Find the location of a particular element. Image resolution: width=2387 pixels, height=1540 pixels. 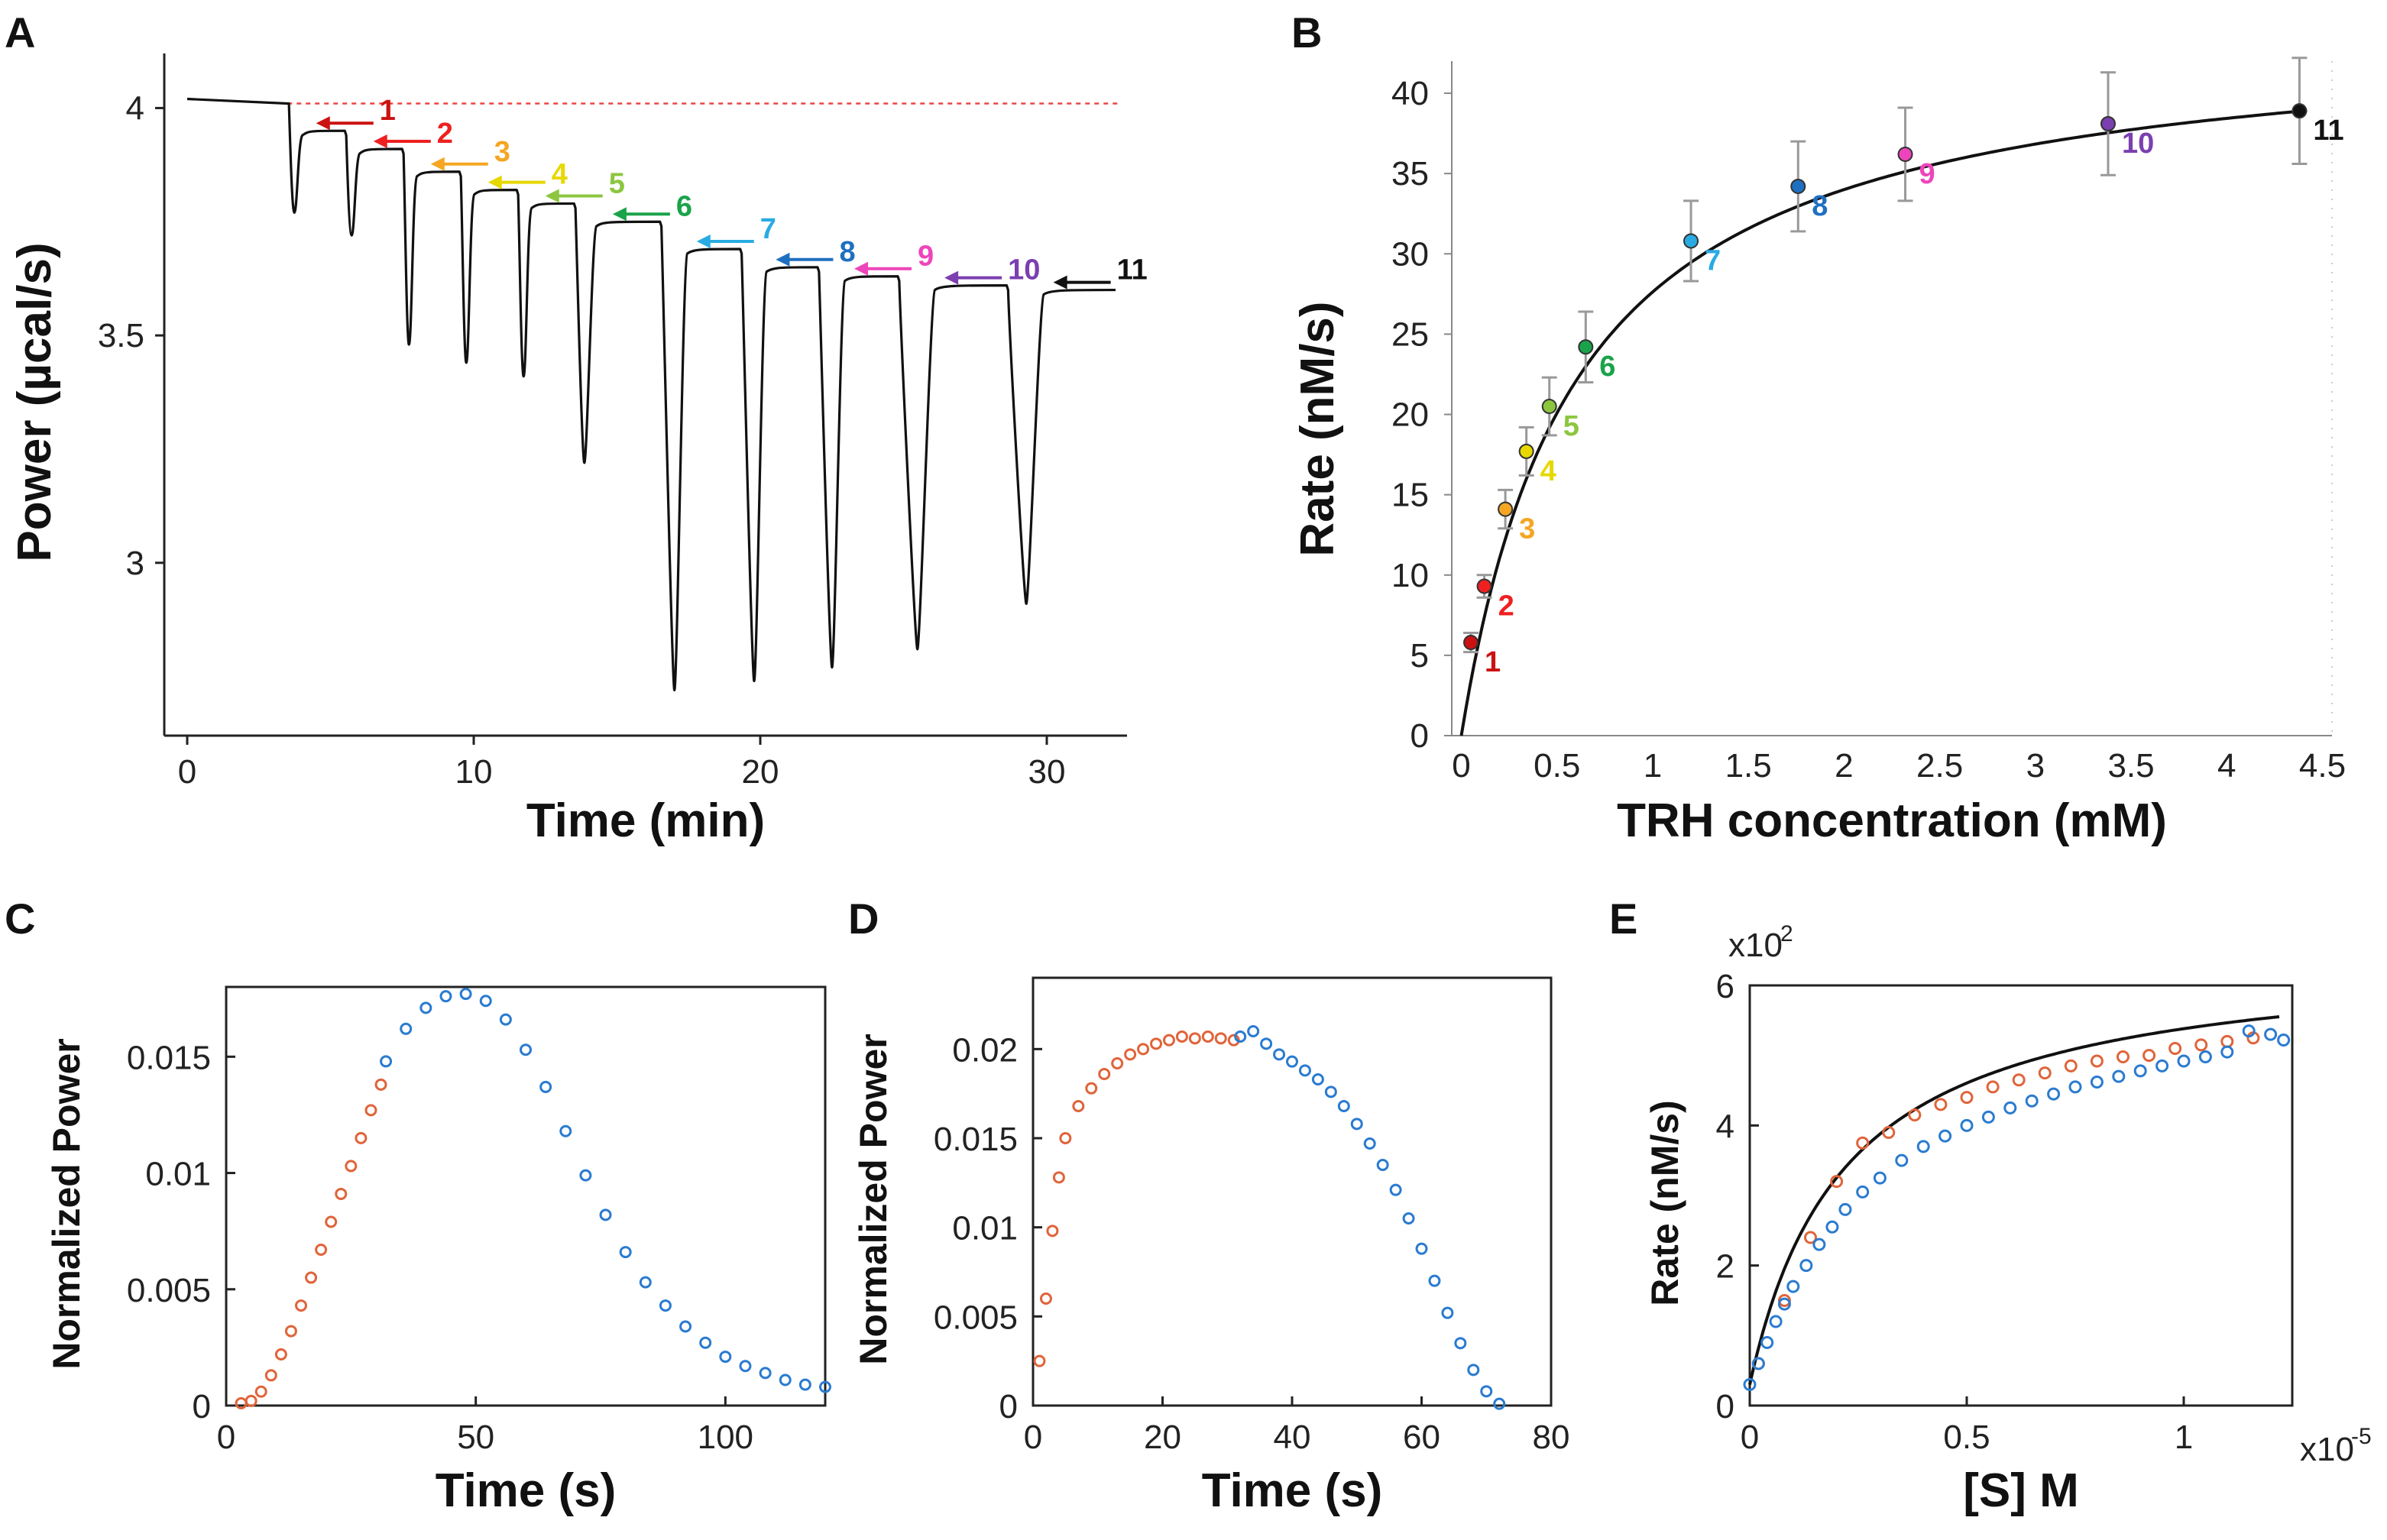

panel-letter-d: D is located at coordinates (863, 919).